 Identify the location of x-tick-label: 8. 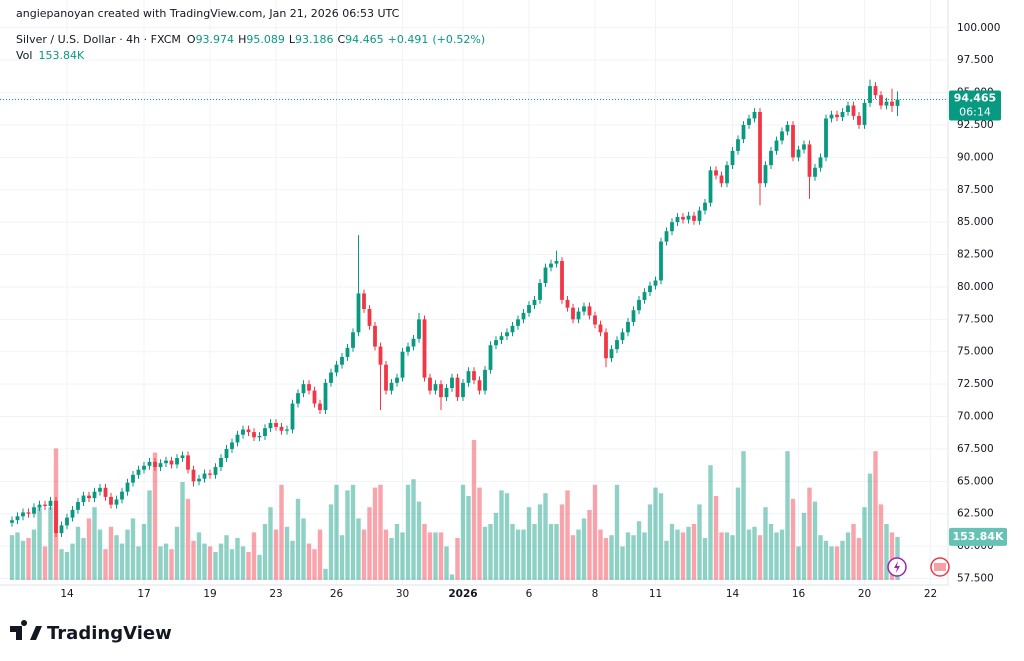
(595, 594).